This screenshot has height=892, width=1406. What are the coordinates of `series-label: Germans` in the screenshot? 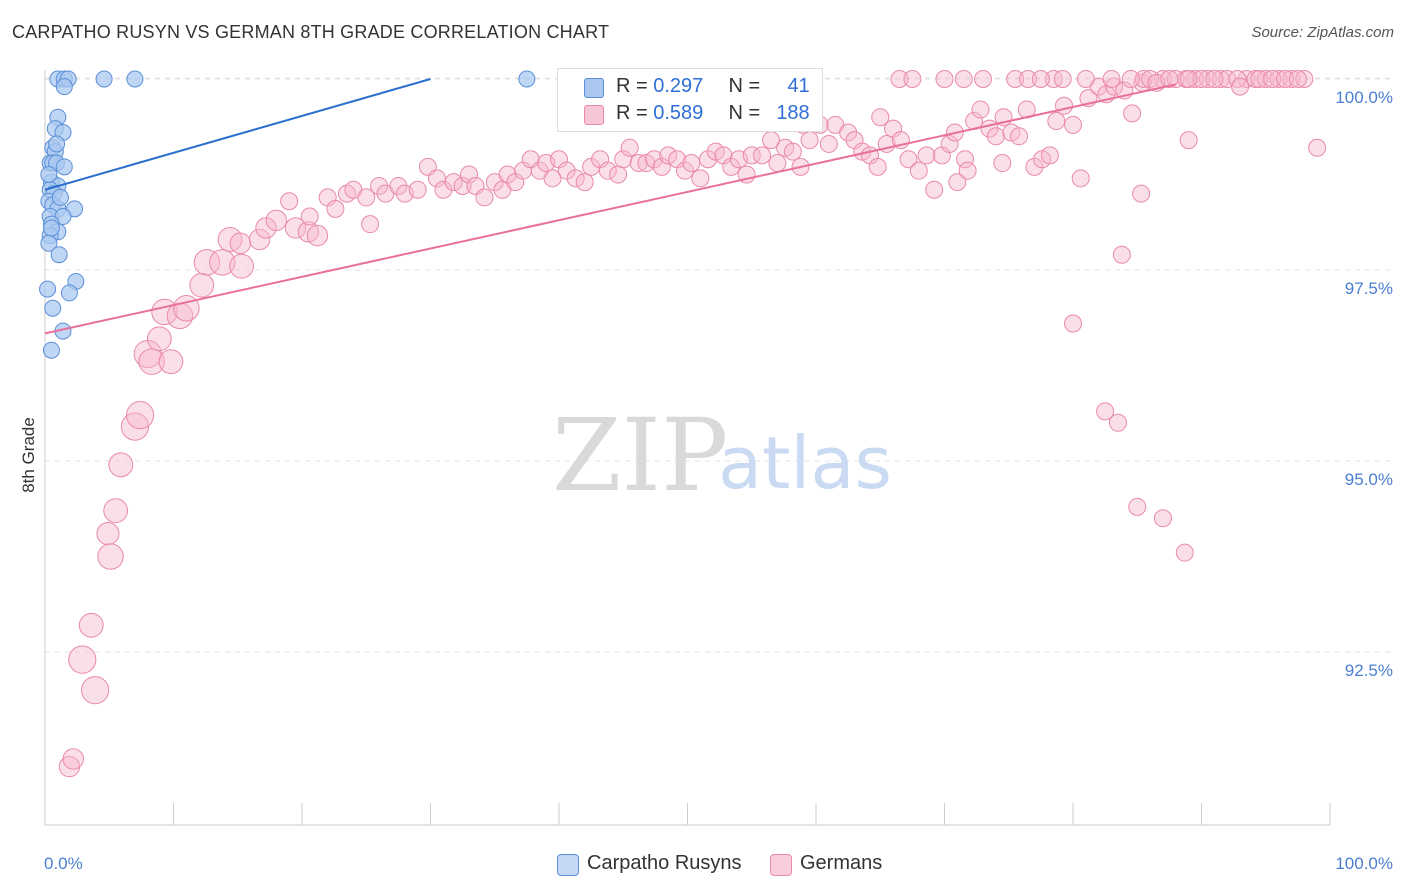 It's located at (841, 863).